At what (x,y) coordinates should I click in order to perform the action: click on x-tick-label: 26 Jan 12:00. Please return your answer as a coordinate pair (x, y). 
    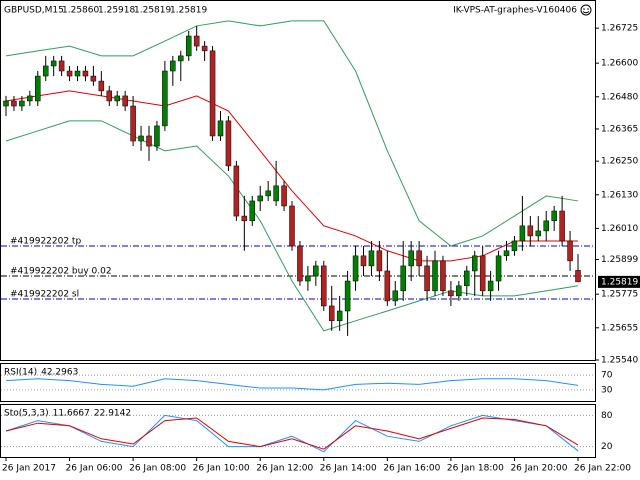
    Looking at the image, I should click on (284, 469).